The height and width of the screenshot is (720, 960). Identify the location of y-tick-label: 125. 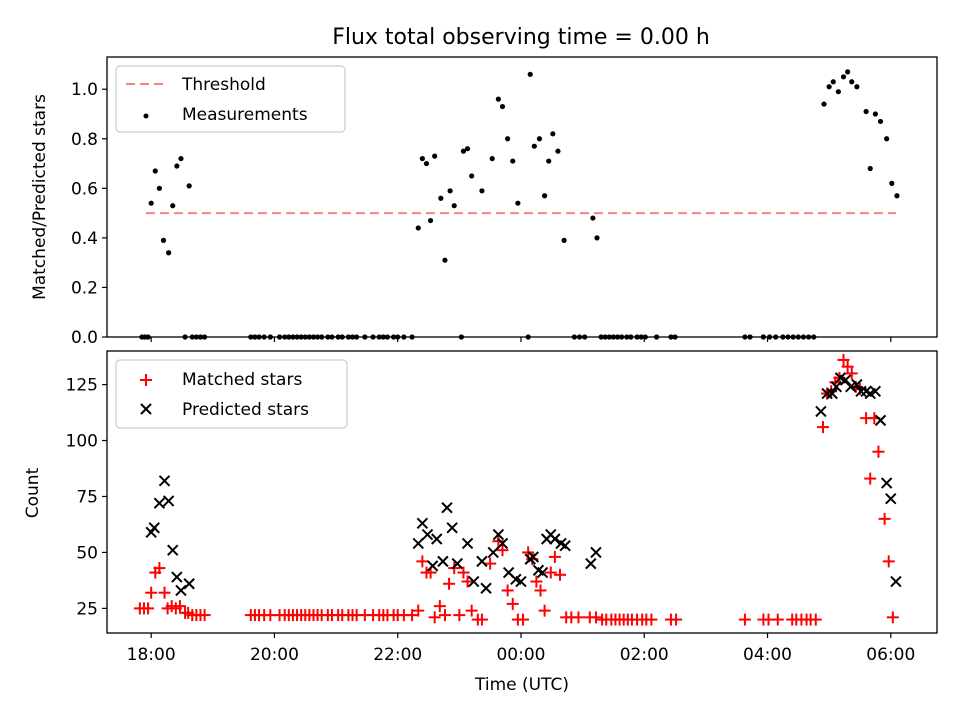
(82, 386).